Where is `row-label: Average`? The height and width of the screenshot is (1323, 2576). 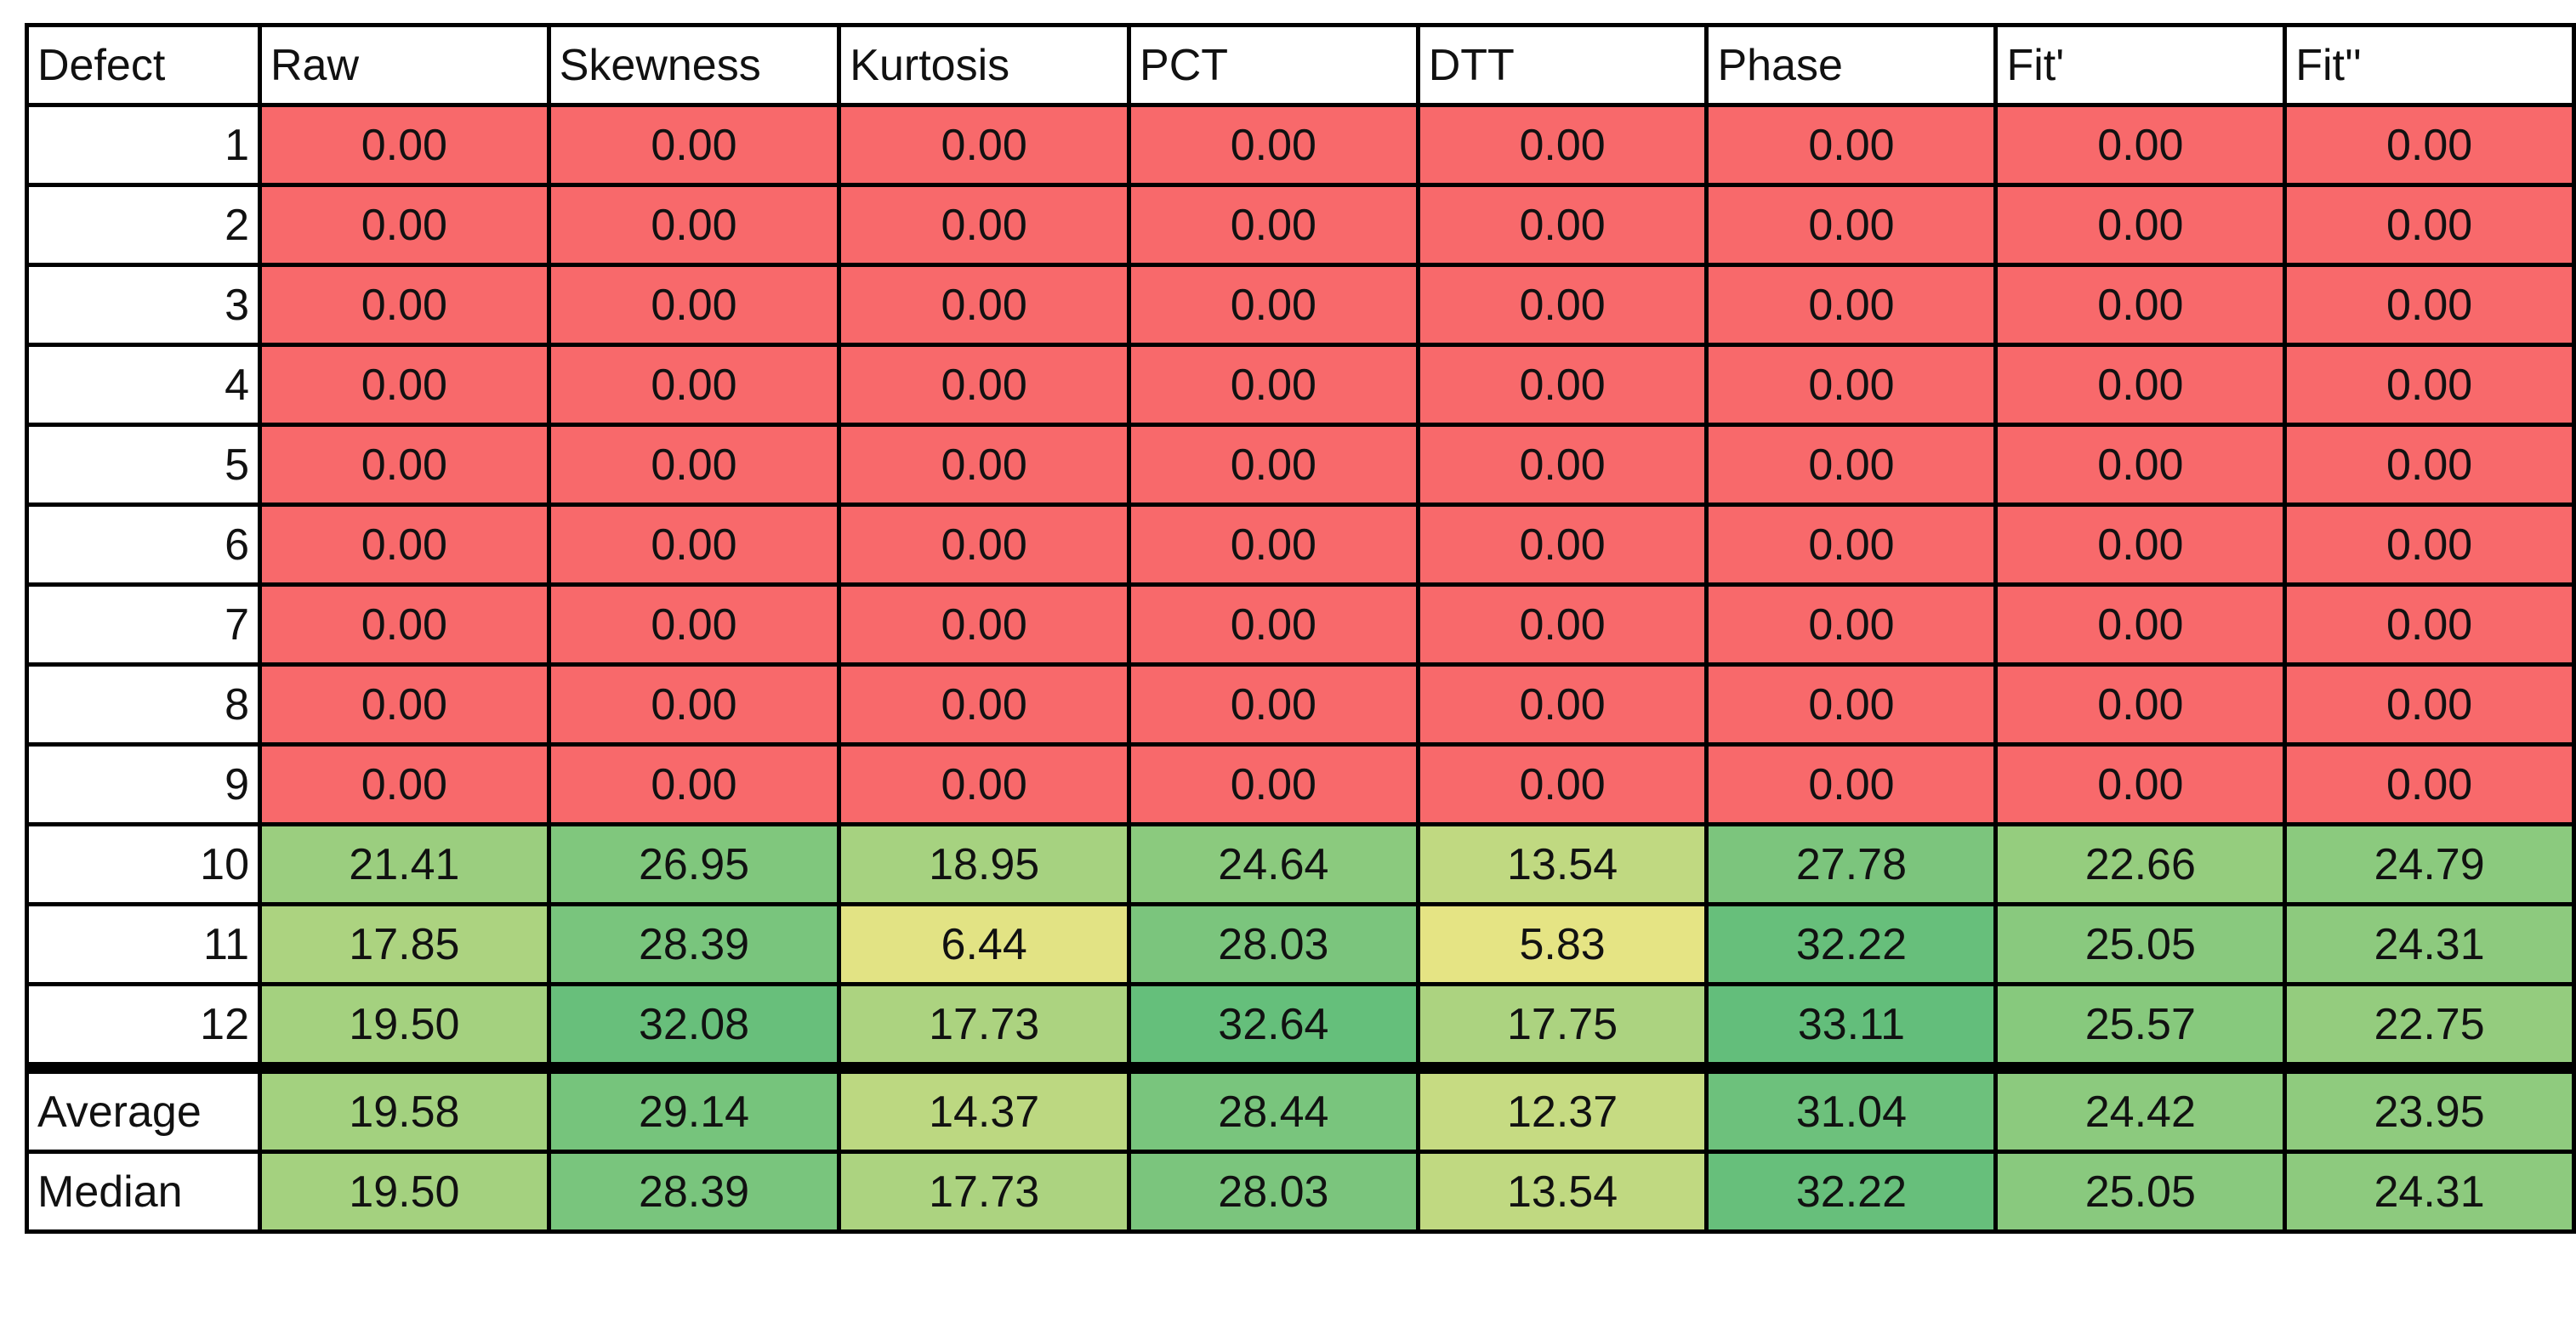 row-label: Average is located at coordinates (143, 1108).